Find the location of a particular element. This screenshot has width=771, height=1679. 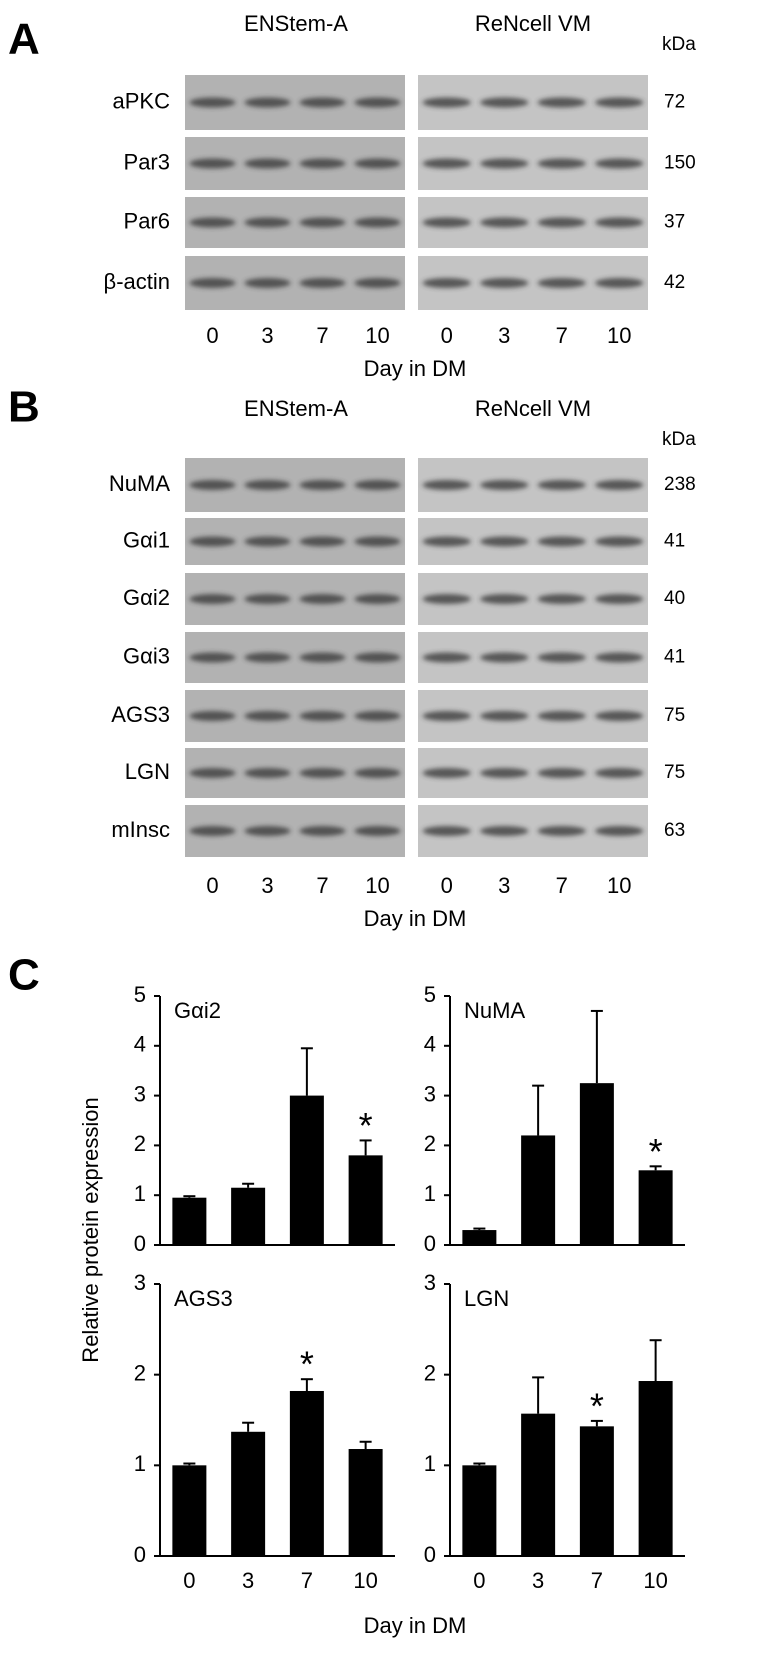

row-label: AGS3 is located at coordinates (140, 714).